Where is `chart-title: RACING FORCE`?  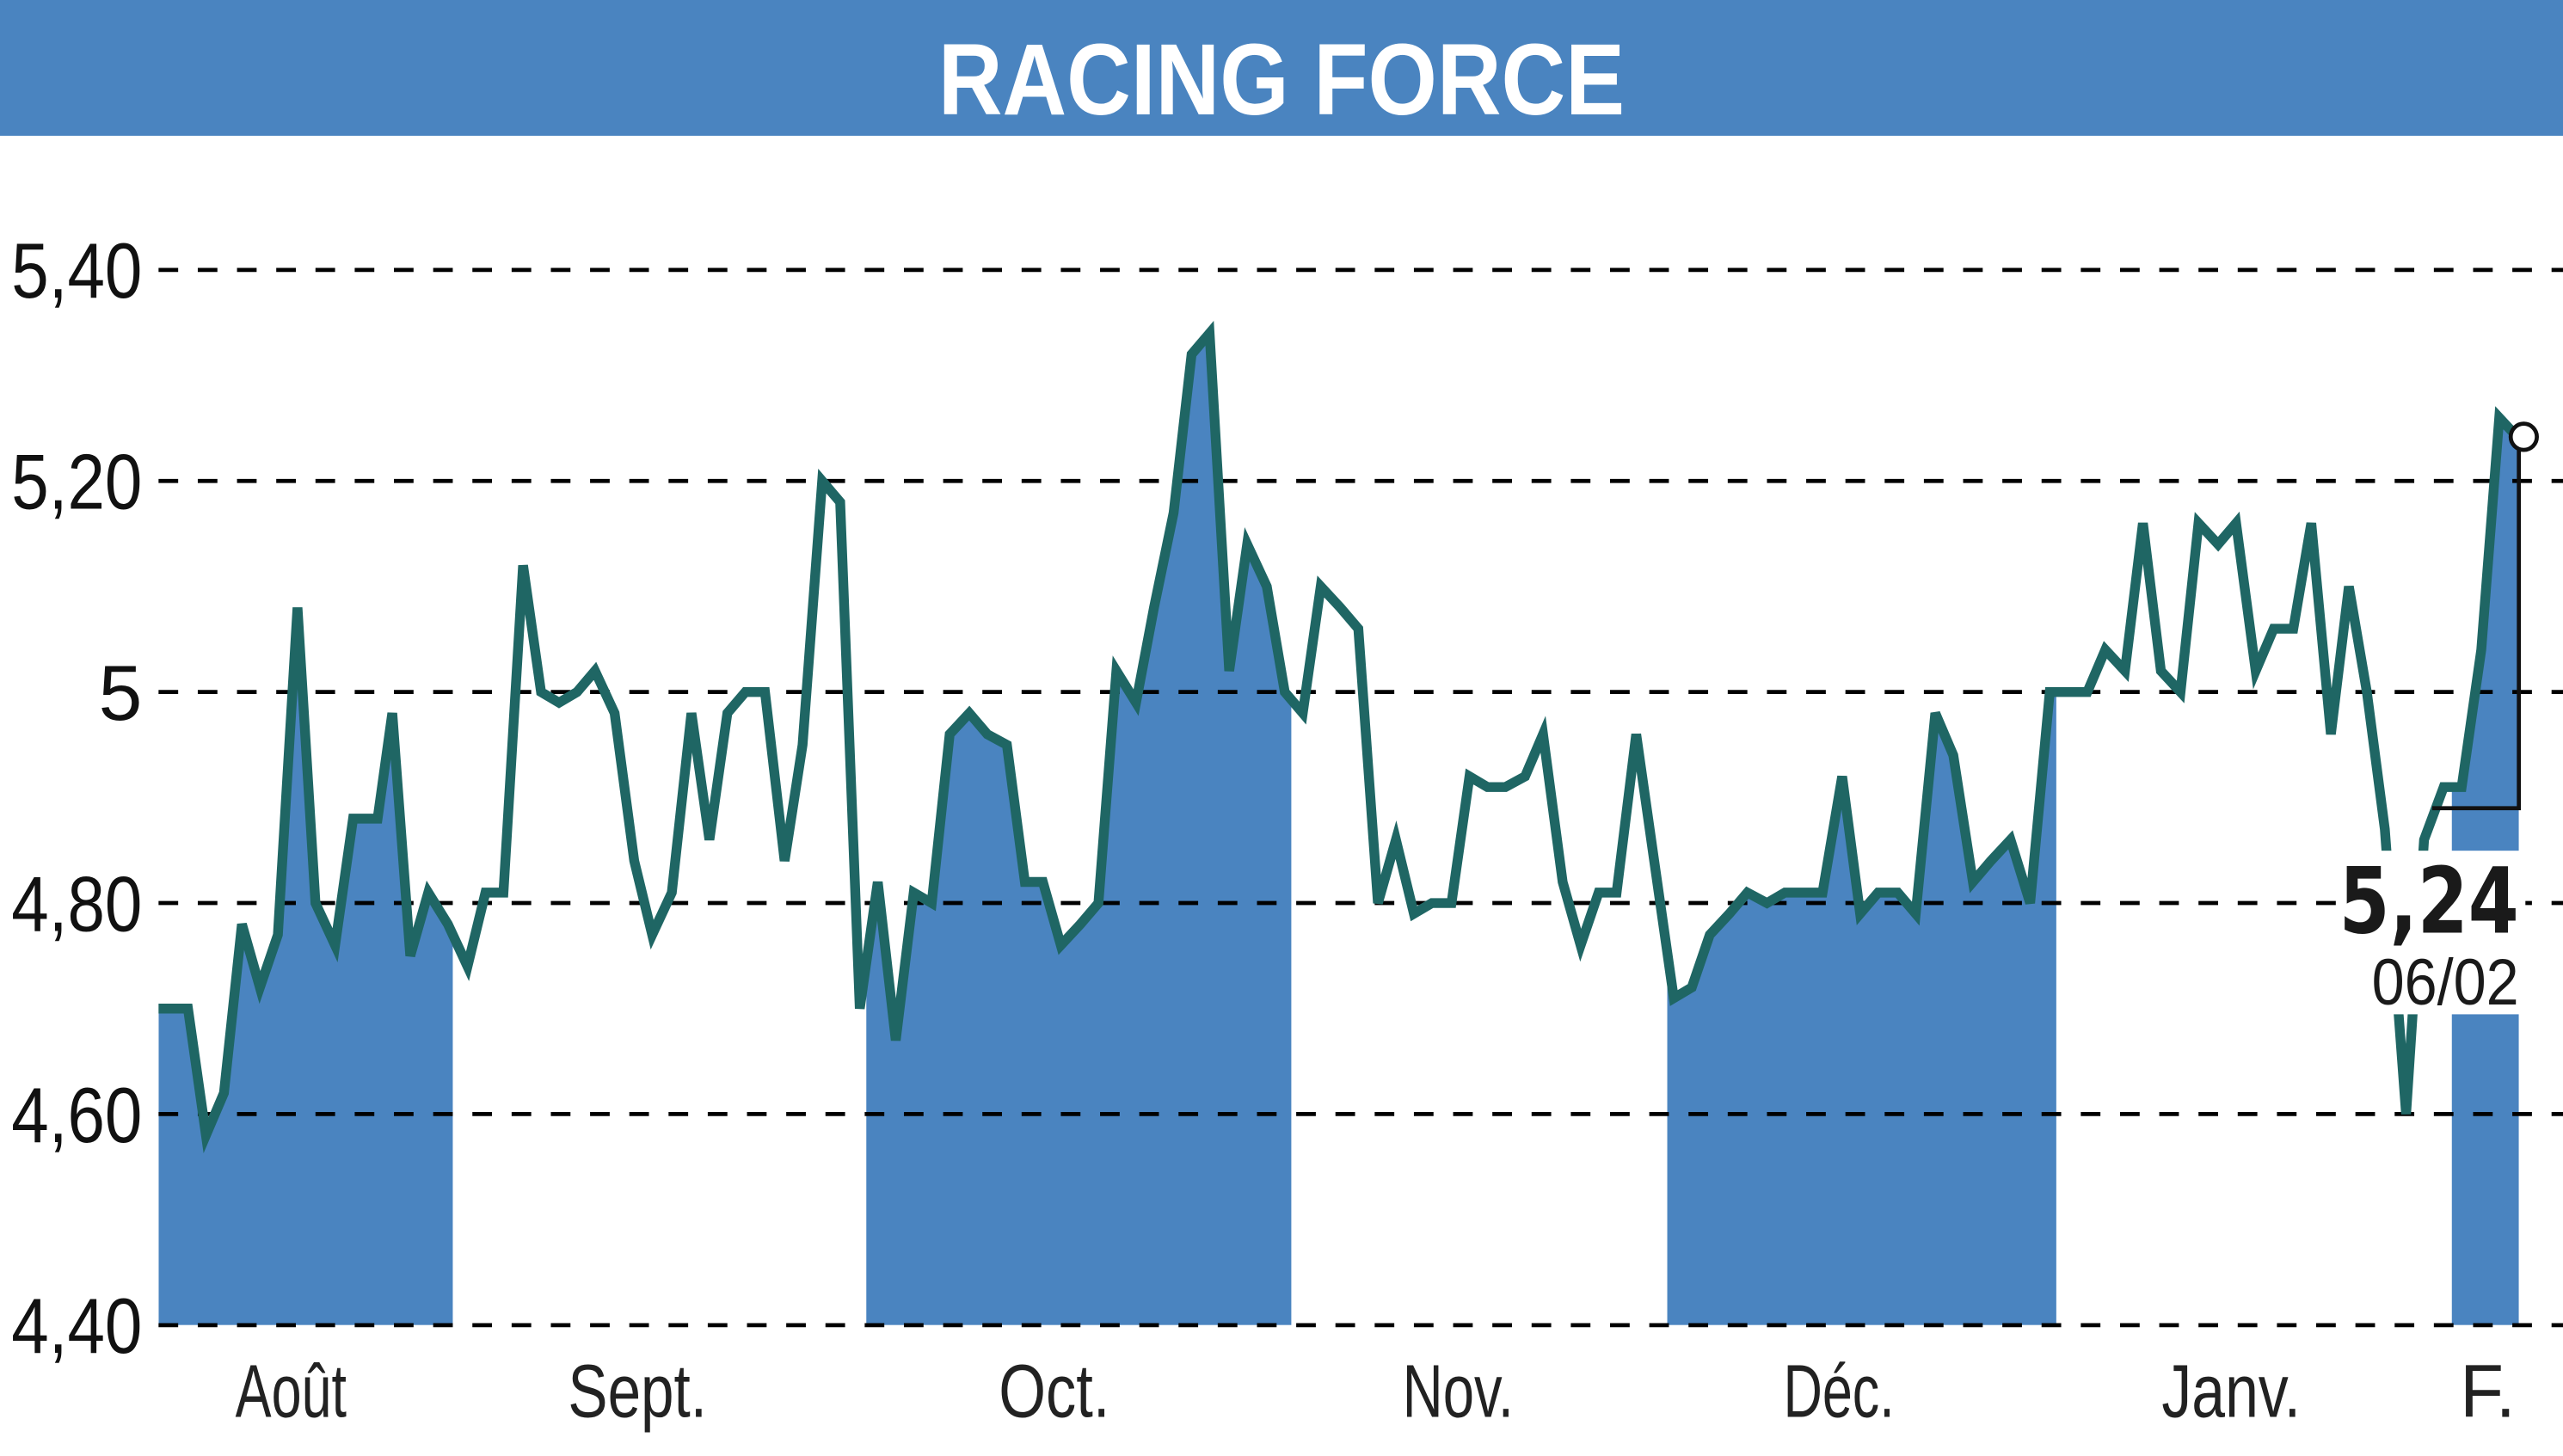 chart-title: RACING FORCE is located at coordinates (1281, 79).